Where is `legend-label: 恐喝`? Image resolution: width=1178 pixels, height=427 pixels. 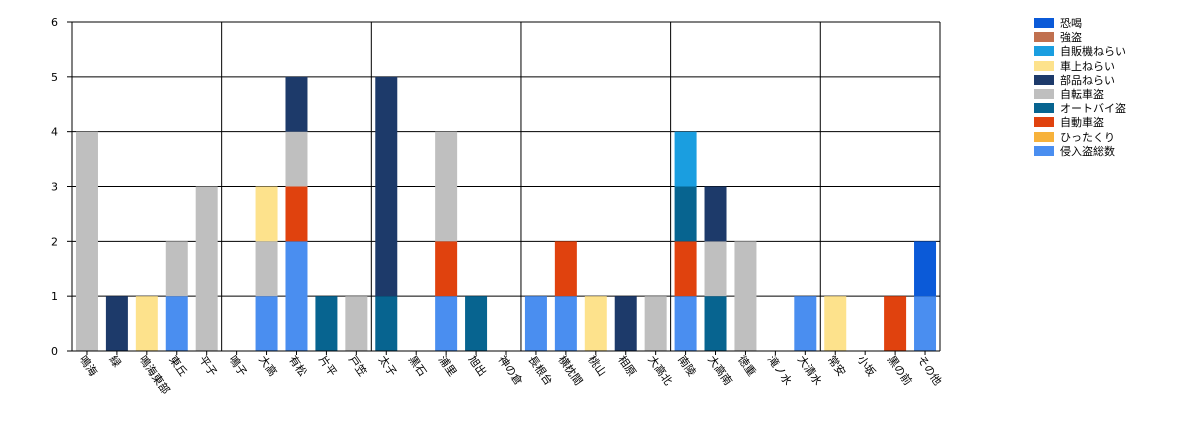 legend-label: 恐喝 is located at coordinates (1071, 24).